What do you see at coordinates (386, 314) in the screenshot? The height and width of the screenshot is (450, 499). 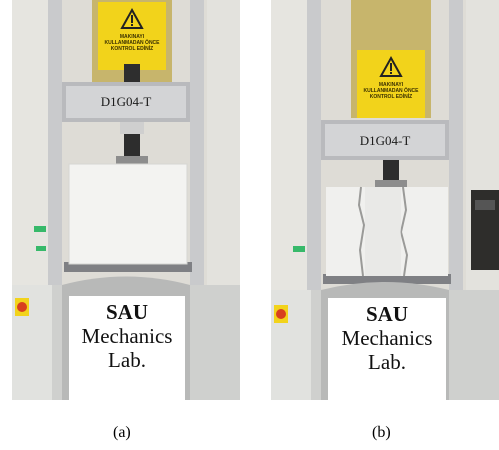 I see `lab-sign-line1-b: SAU` at bounding box center [386, 314].